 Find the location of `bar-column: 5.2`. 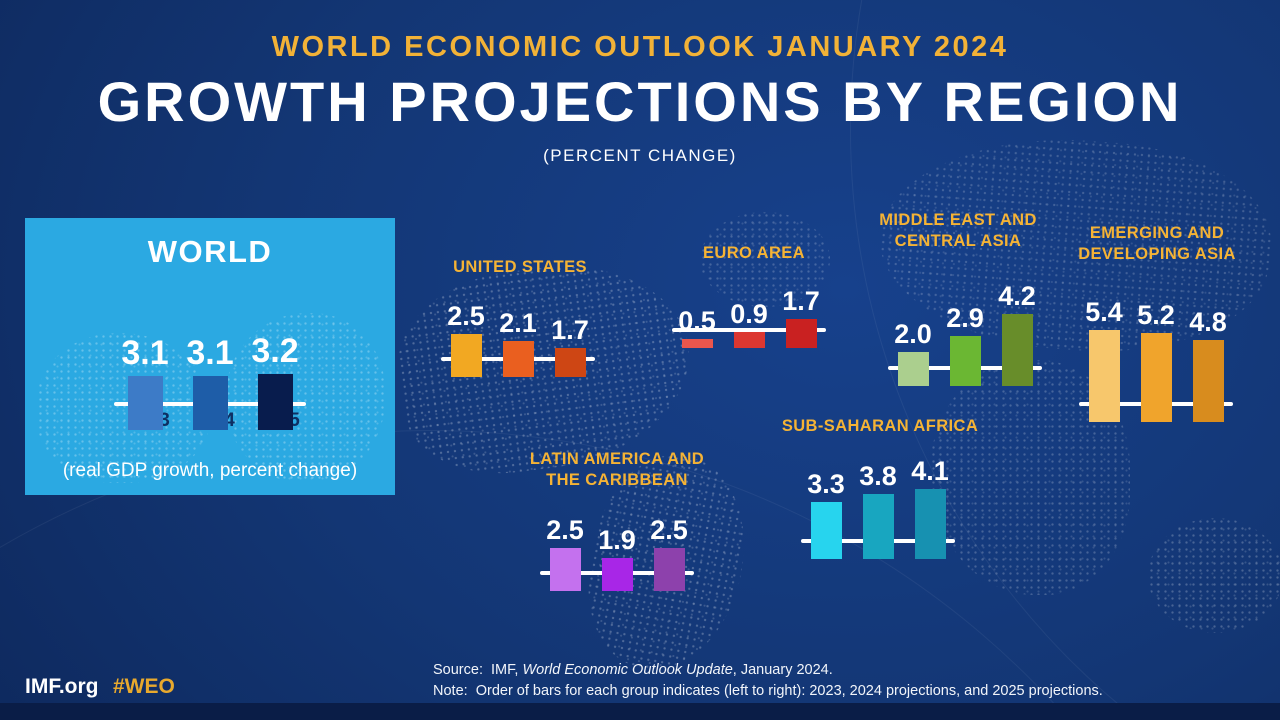

bar-column: 5.2 is located at coordinates (1156, 362).